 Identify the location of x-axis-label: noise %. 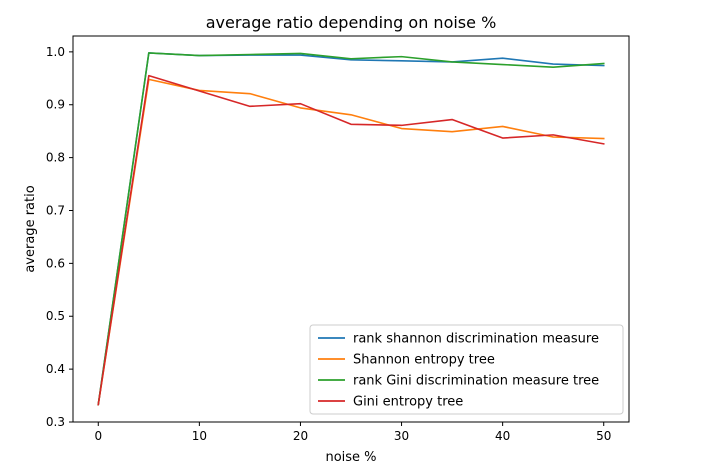
(350, 457).